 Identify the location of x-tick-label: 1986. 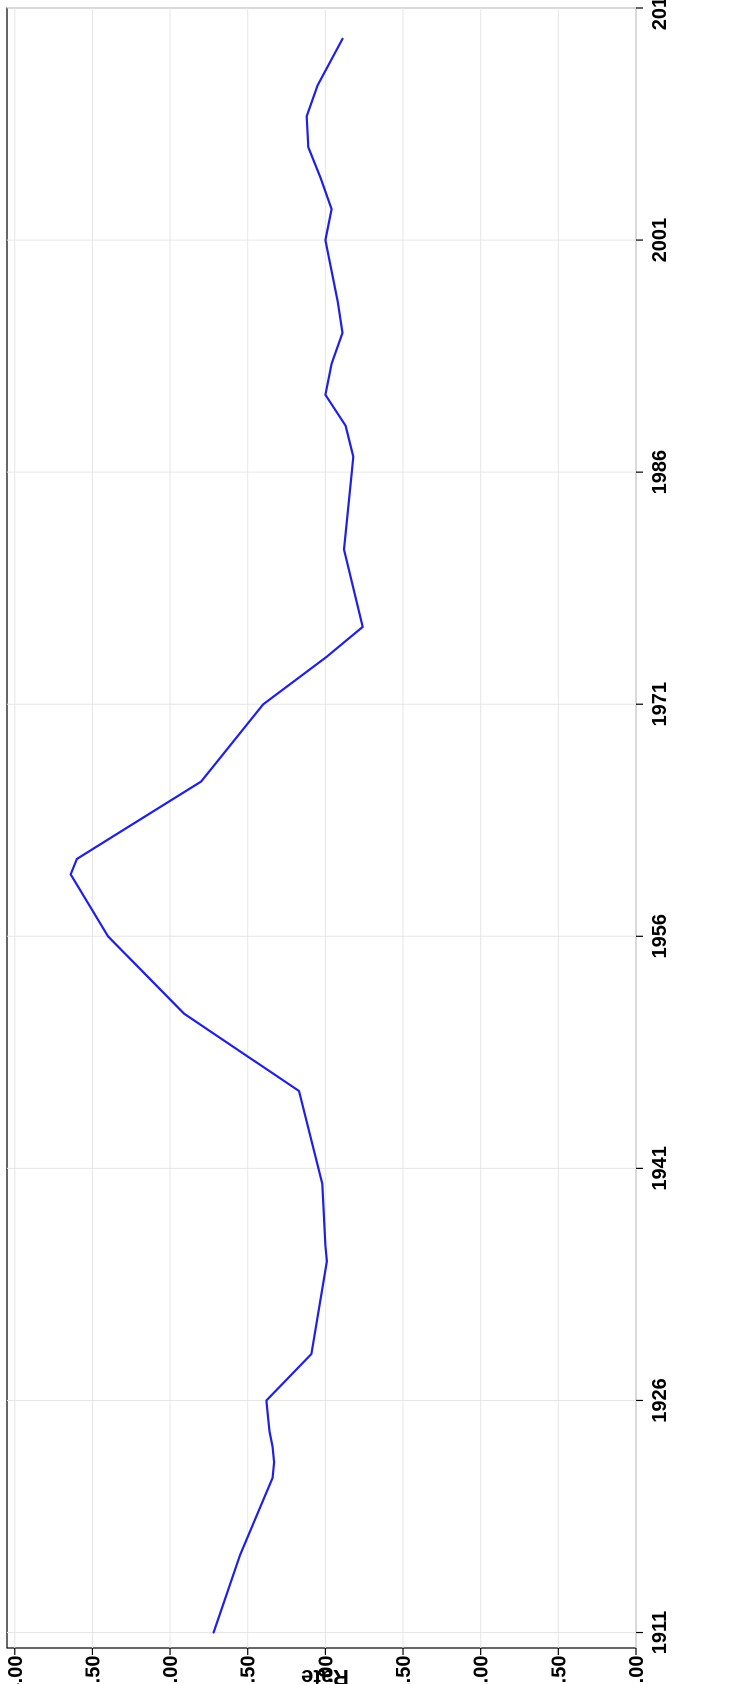
(660, 472).